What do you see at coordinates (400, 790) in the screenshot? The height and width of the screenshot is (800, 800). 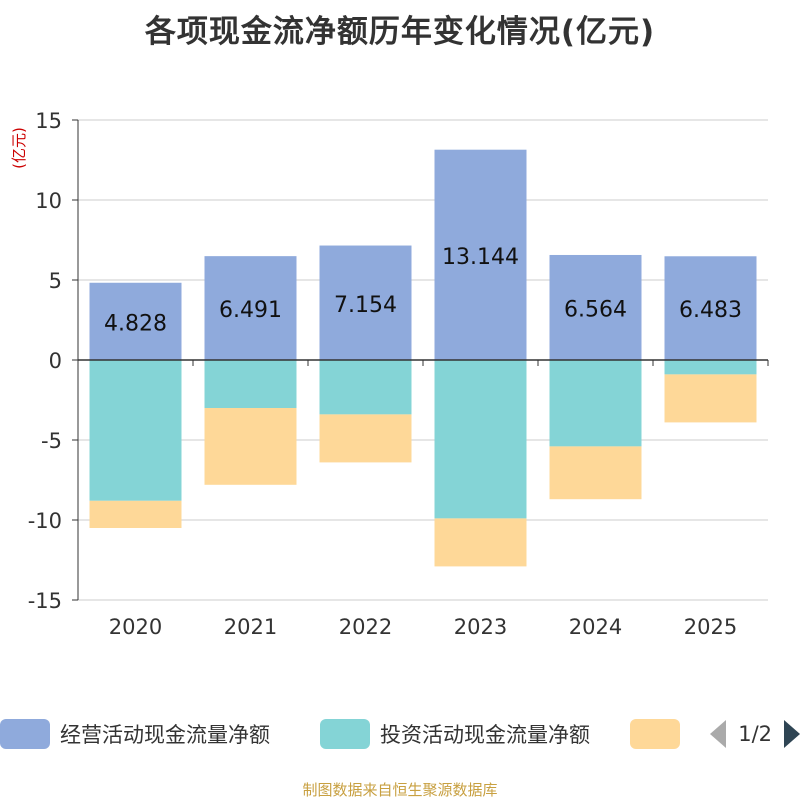 I see `source-note: 制图数据来自恒生聚源数据库` at bounding box center [400, 790].